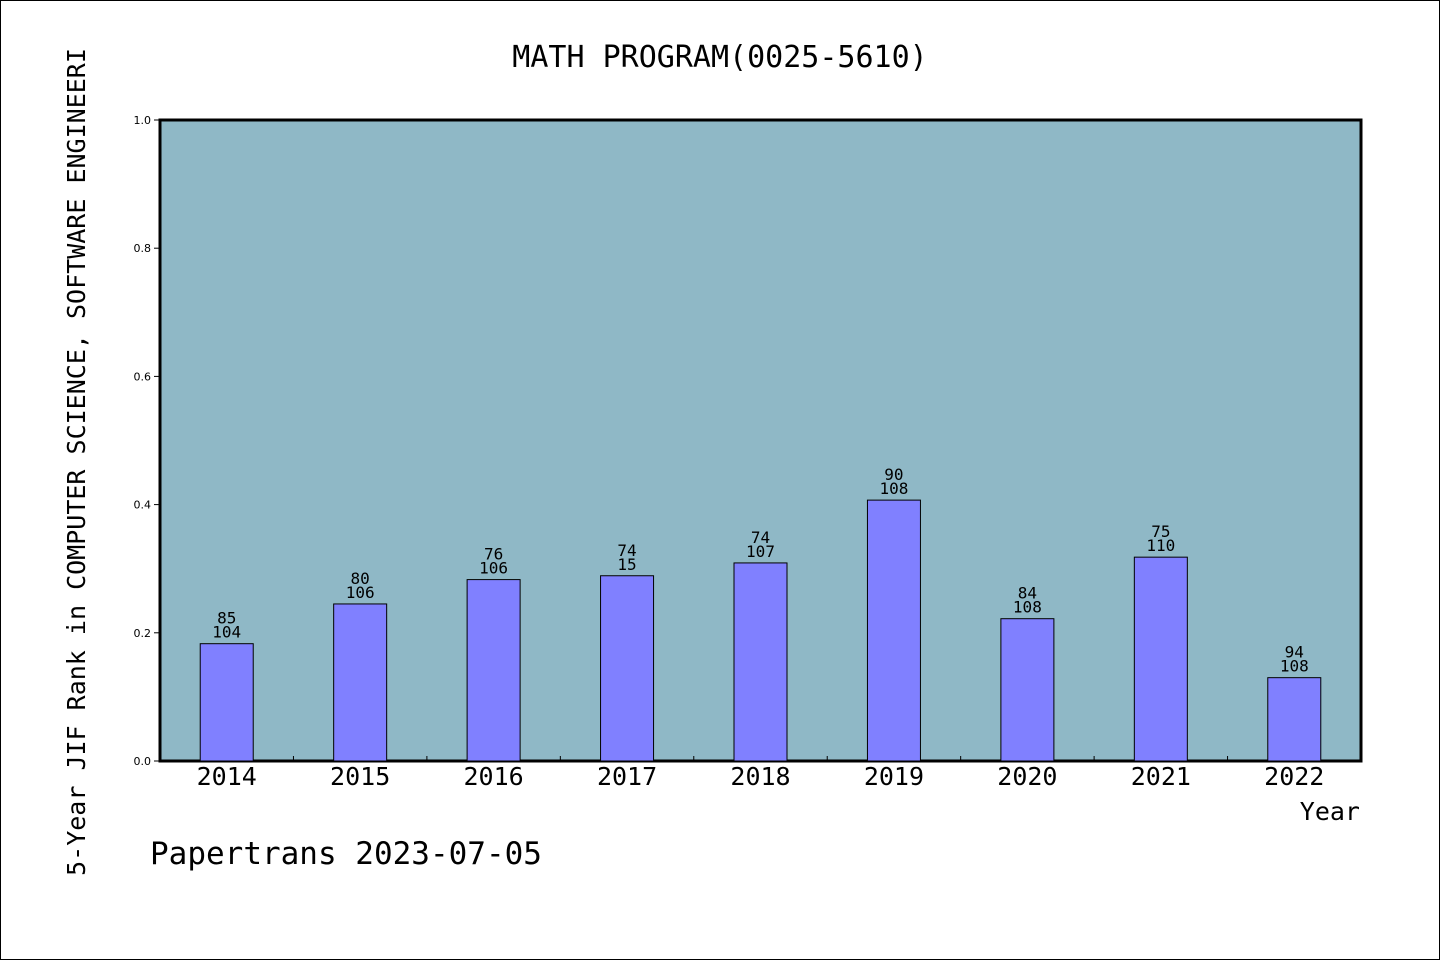 The image size is (1440, 960). What do you see at coordinates (1027, 593) in the screenshot?
I see `bar-rank-label: 84` at bounding box center [1027, 593].